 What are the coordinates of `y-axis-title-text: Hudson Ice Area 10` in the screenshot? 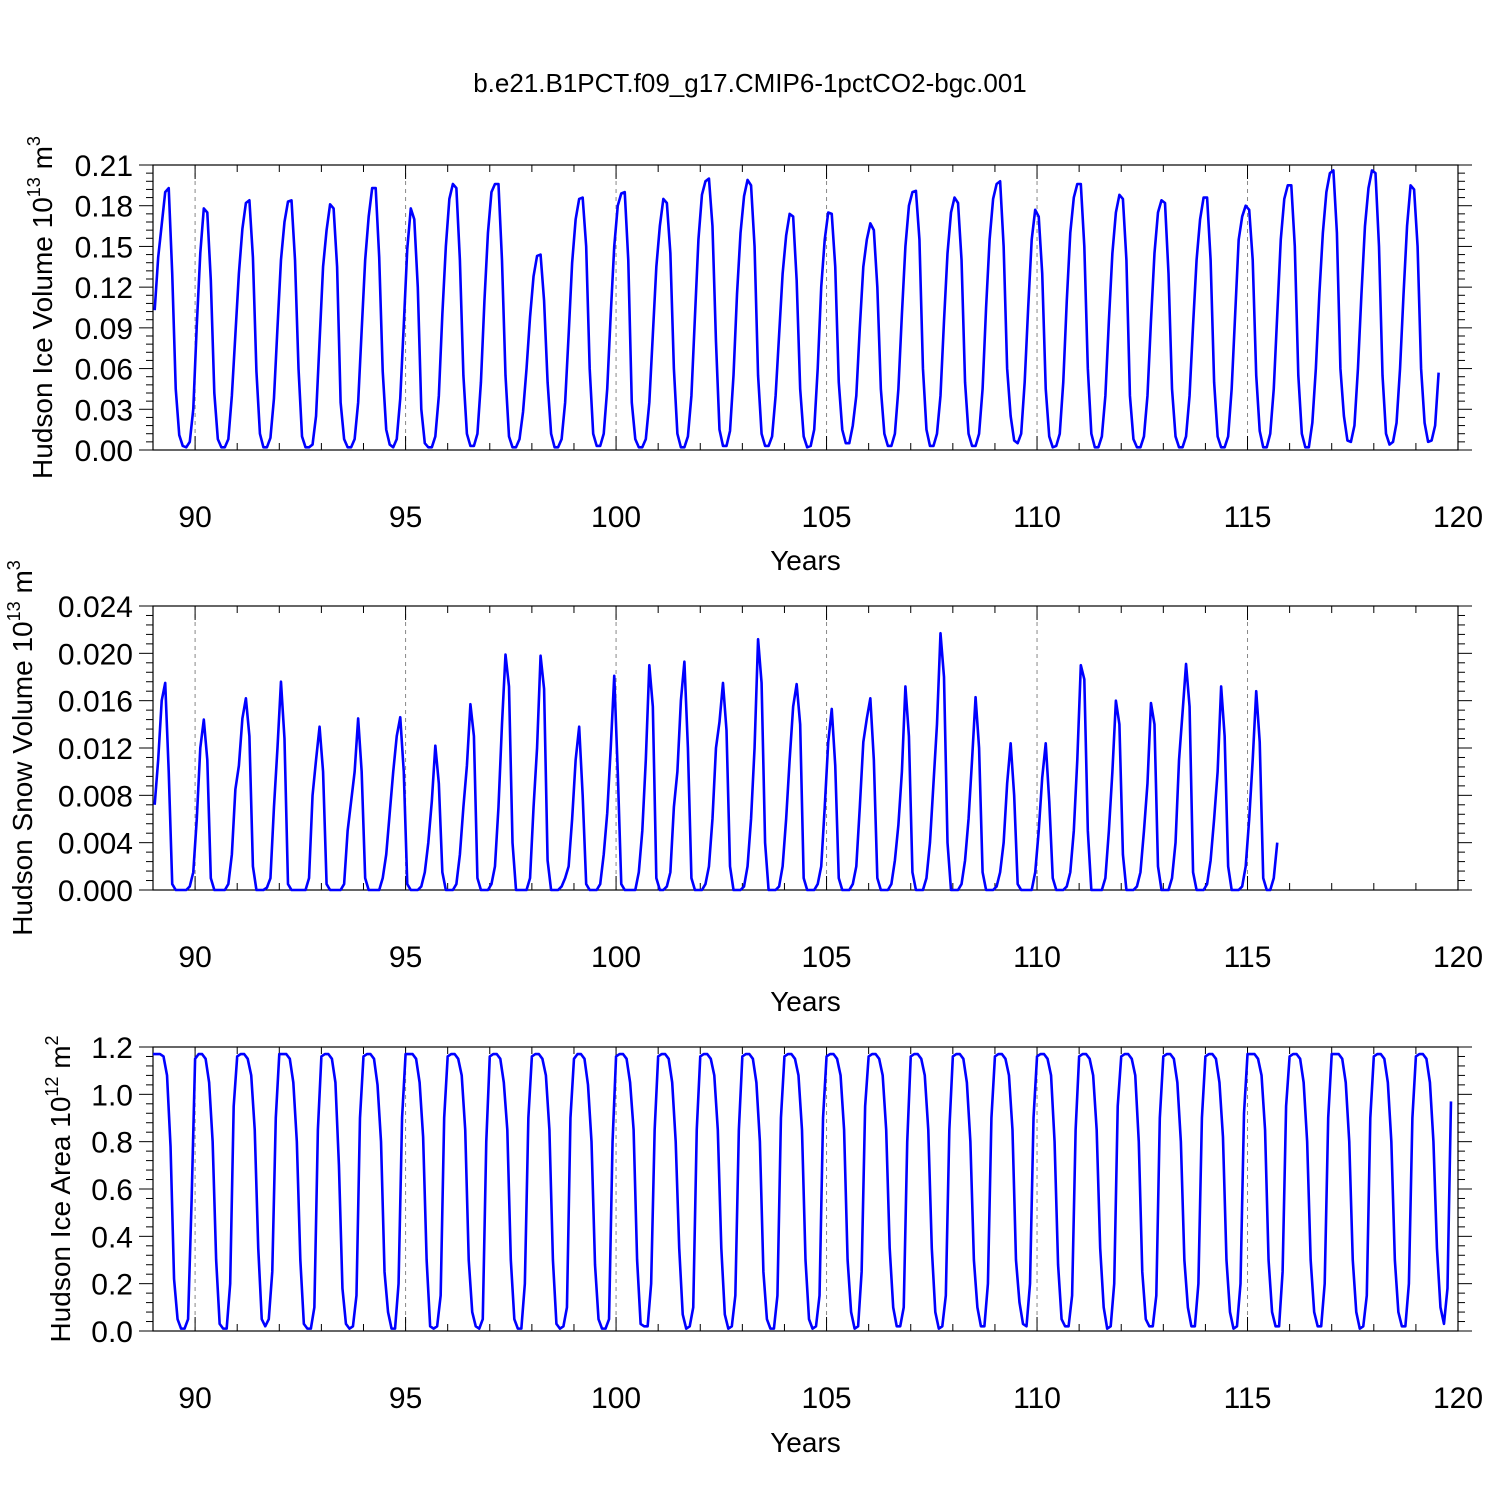 It's located at (60, 1220).